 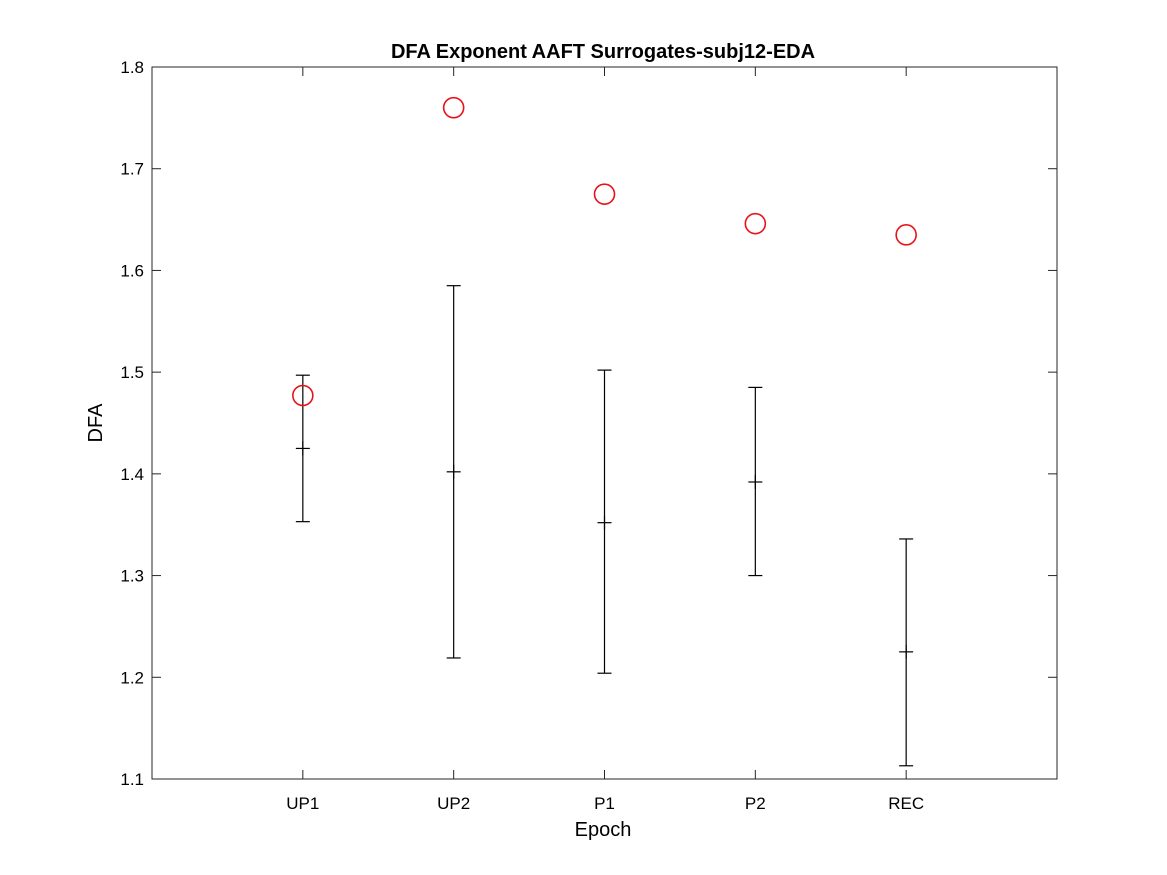 I want to click on circle-marker-p2, so click(x=755, y=223).